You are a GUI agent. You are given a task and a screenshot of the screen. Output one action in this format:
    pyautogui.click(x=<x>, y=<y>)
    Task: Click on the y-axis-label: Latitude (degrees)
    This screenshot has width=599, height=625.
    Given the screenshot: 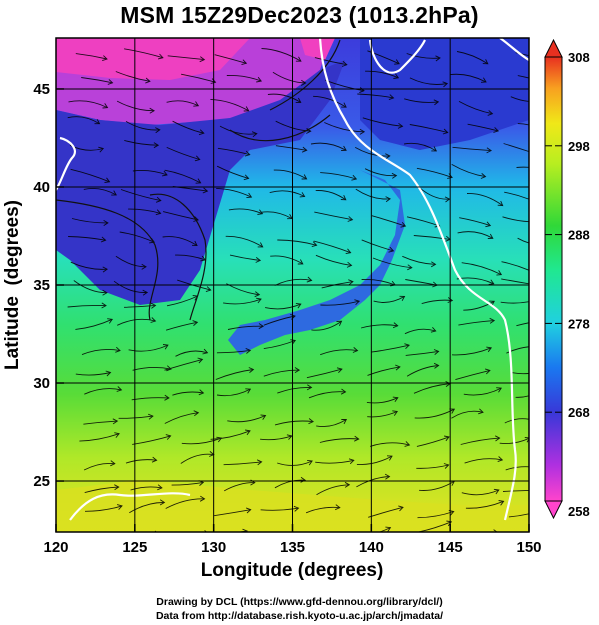 What is the action you would take?
    pyautogui.click(x=12, y=285)
    